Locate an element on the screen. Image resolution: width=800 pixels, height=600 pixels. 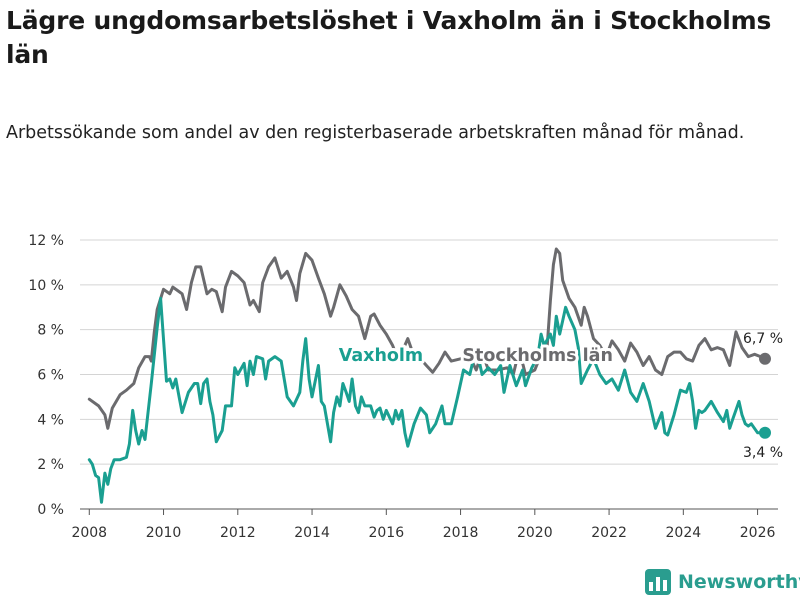
y-axis: 0 % 2 % 4 % 6 % 8 % 10 % 12 % is located at coordinates (46, 375).